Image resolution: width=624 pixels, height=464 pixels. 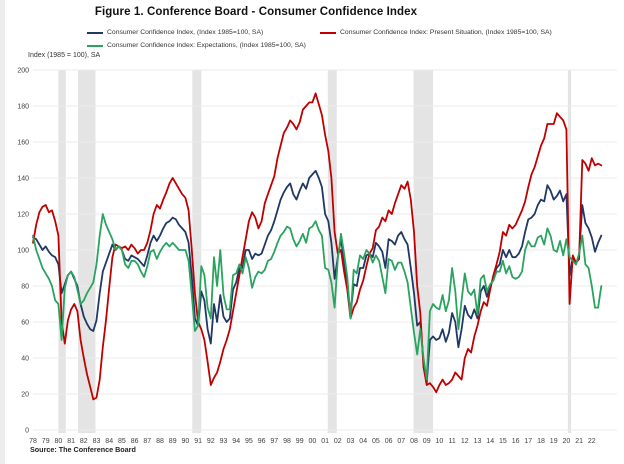 I want to click on x-tick-label: 90, so click(x=186, y=441).